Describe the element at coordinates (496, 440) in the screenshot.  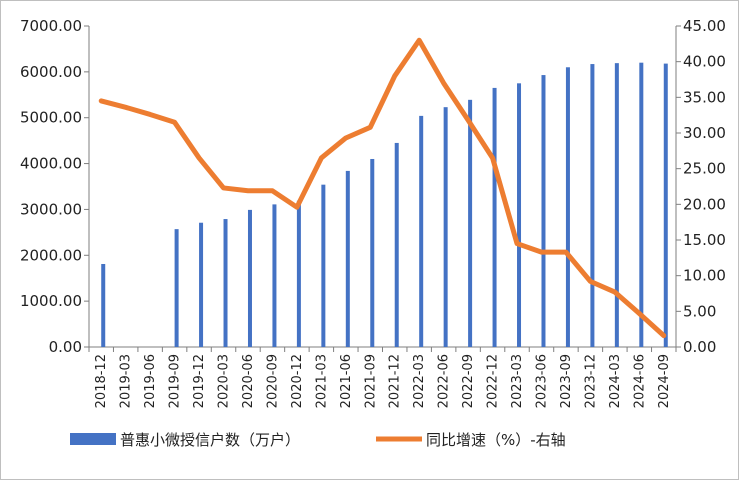
I see `legend-line-label: 同比增速（%）-右轴` at that location.